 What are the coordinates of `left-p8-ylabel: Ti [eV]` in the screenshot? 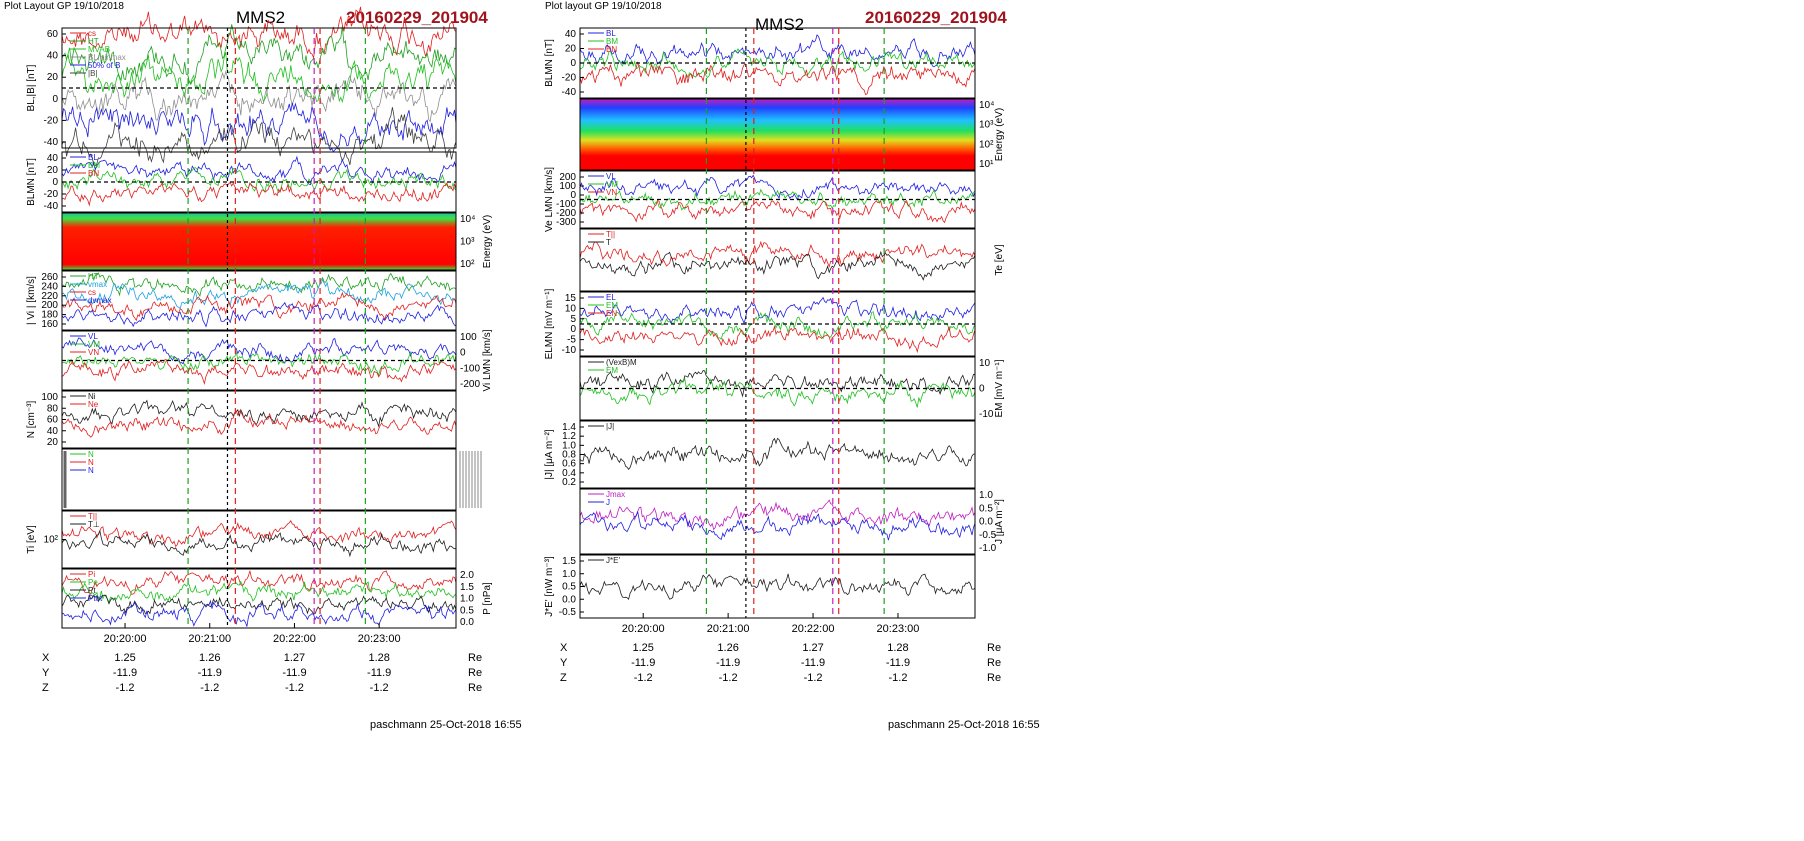 It's located at (31, 539).